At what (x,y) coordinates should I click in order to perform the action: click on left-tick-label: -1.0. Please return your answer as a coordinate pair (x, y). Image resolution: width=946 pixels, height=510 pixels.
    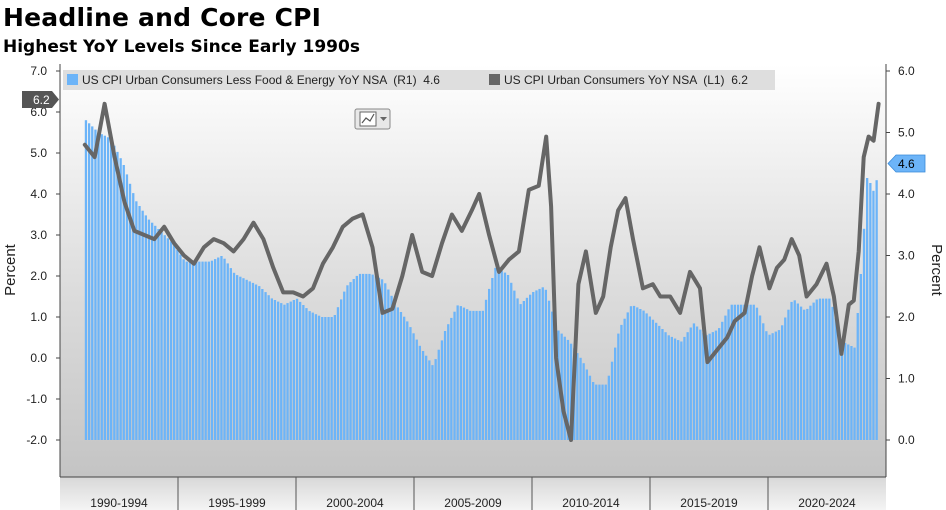
    Looking at the image, I should click on (36, 399).